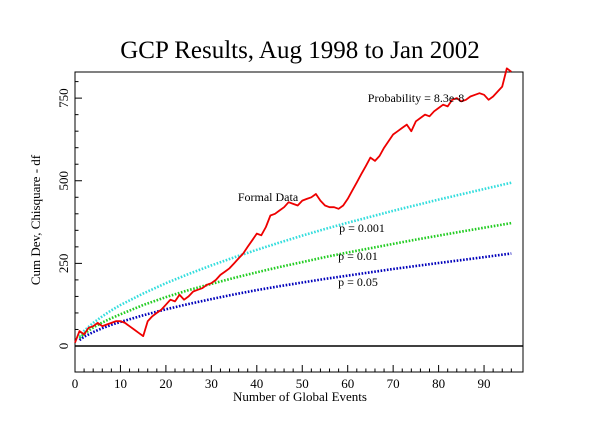  I want to click on p-005-annotation: p = 0.05, so click(358, 282).